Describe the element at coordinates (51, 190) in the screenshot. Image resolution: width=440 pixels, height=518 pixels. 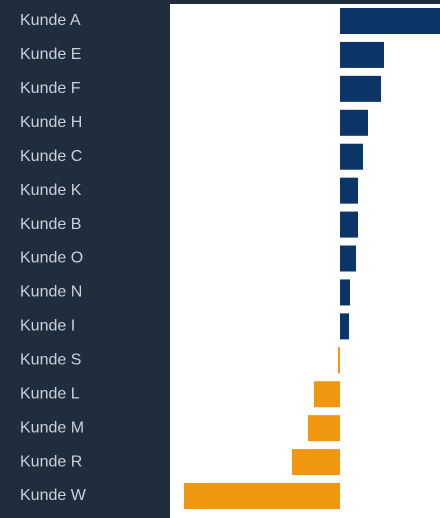
I see `category-label: Kunde K` at that location.